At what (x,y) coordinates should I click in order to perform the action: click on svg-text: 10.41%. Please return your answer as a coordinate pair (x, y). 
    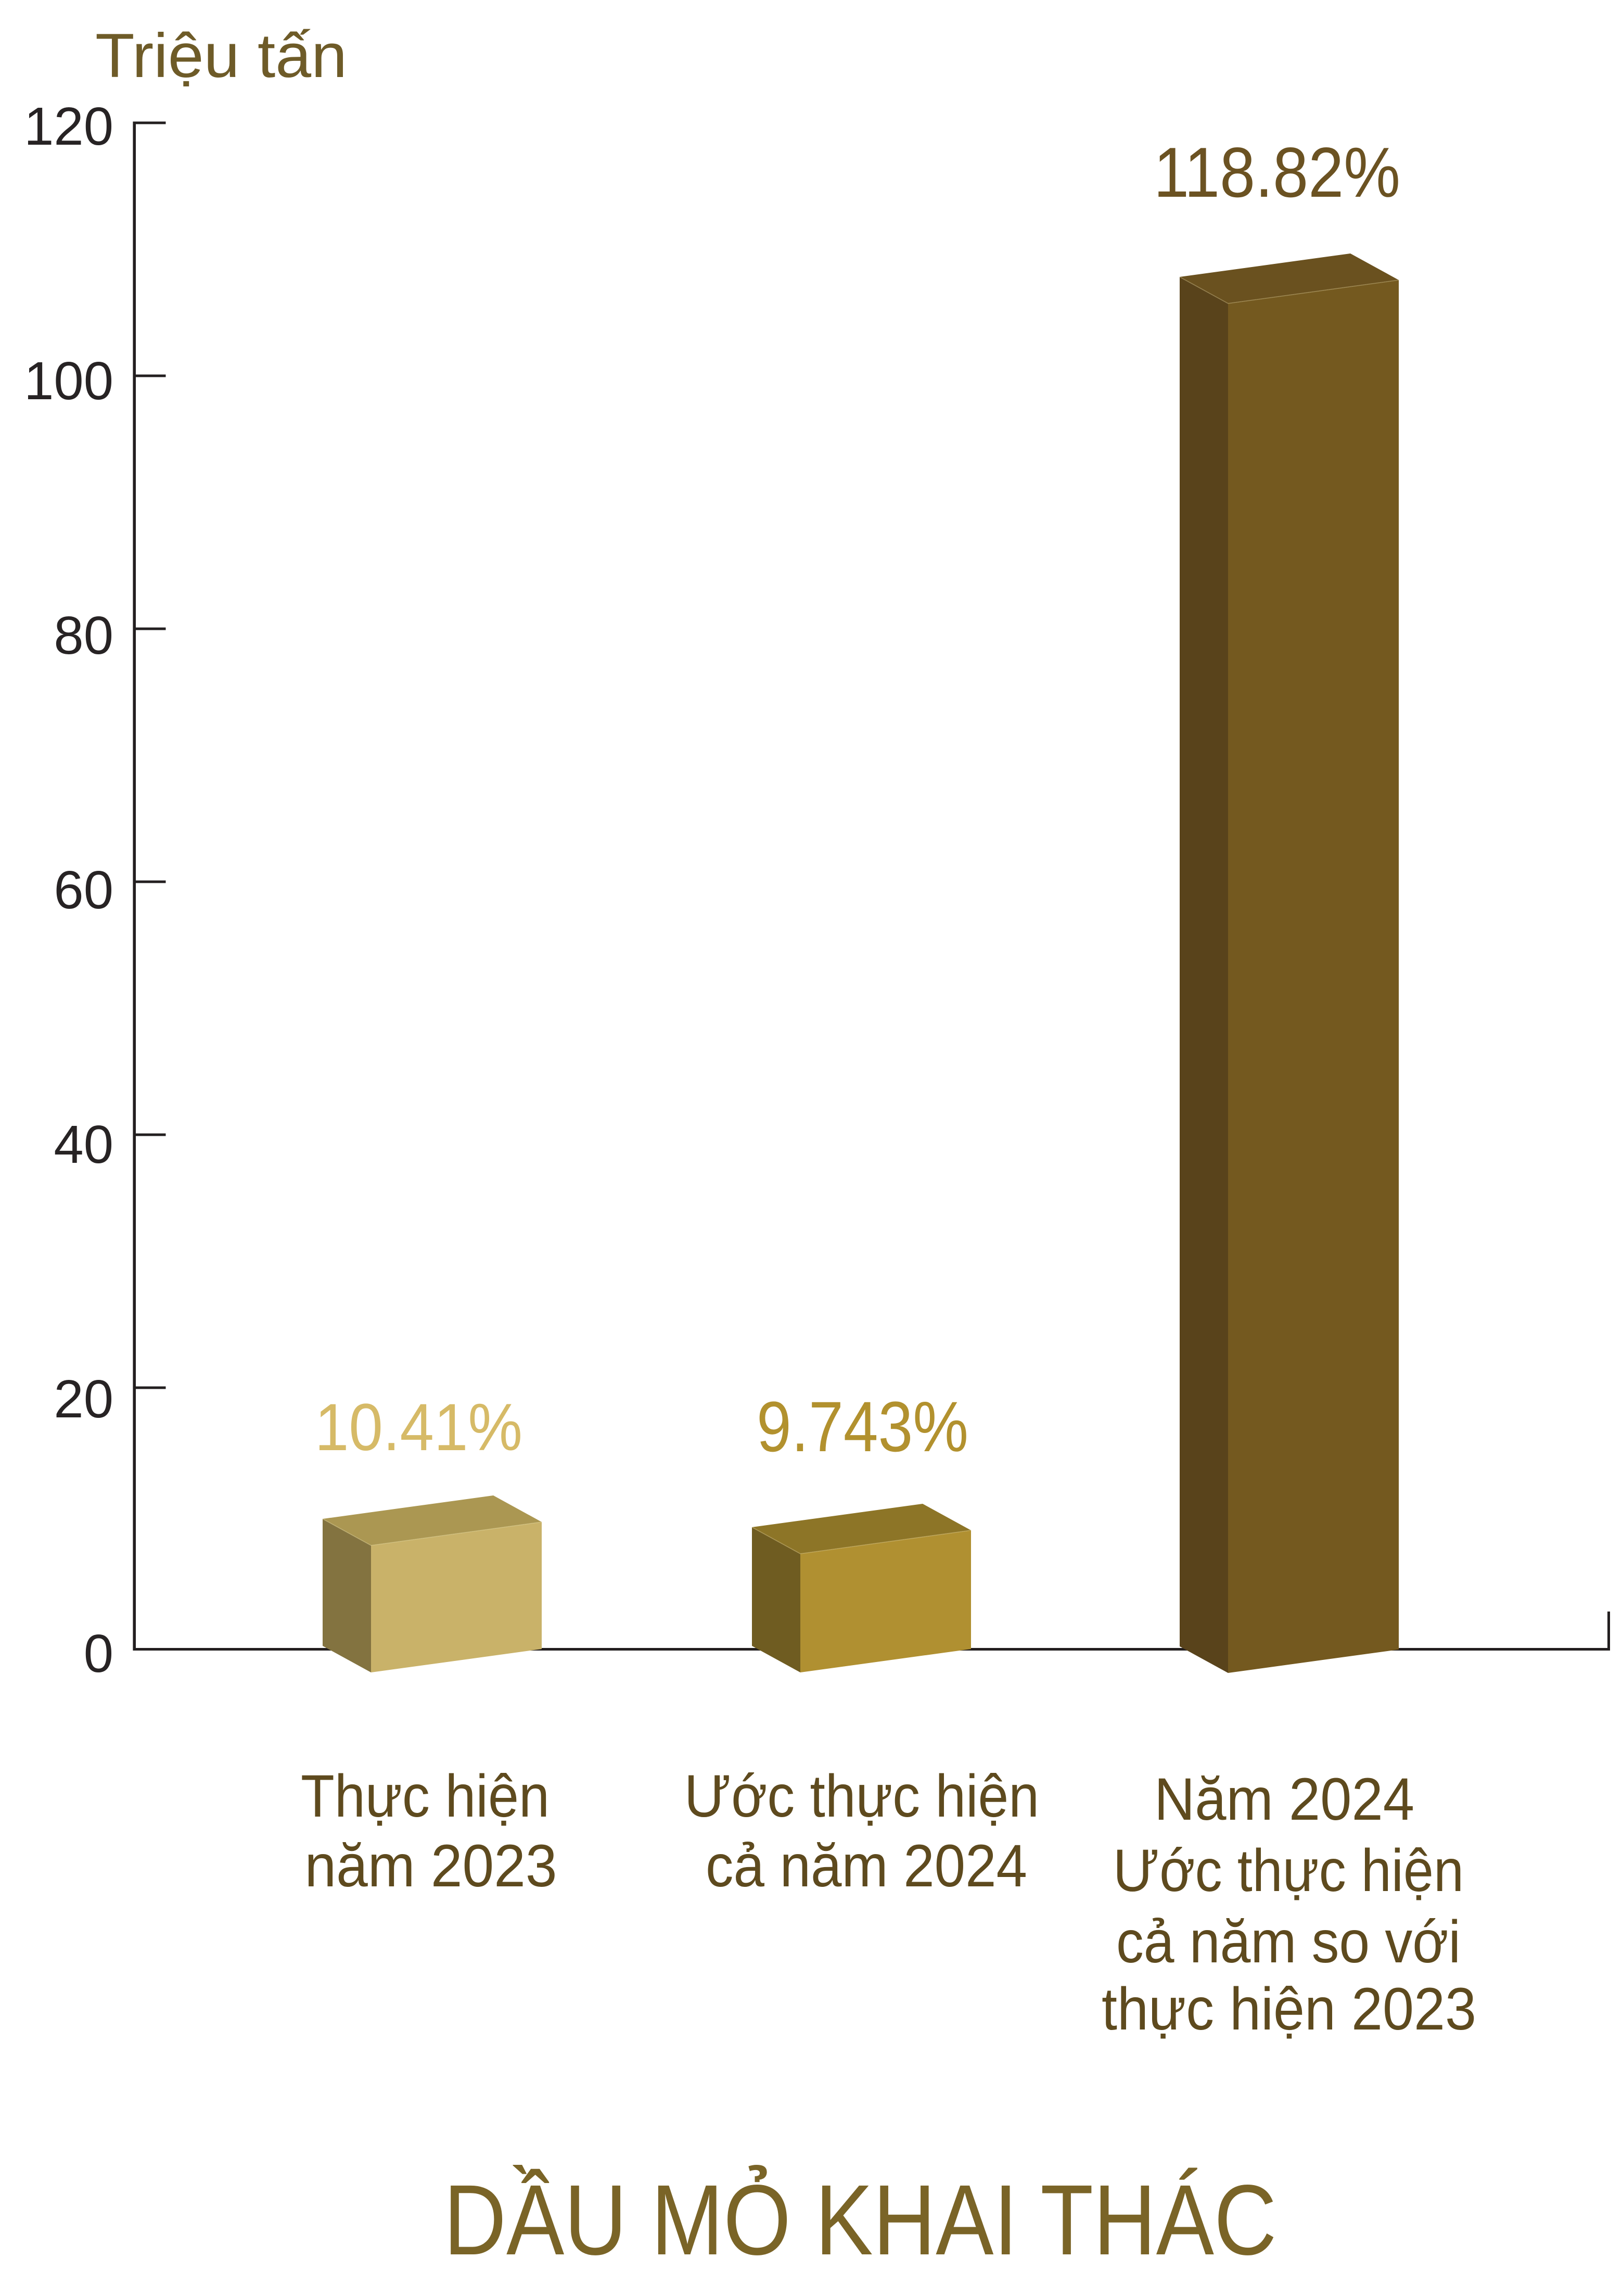
    Looking at the image, I should click on (419, 1427).